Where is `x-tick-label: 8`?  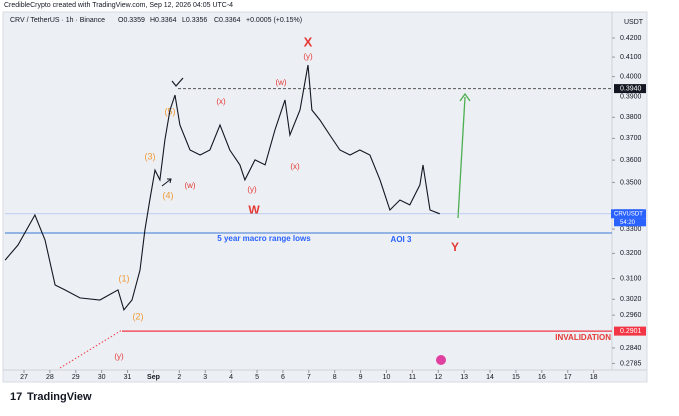 x-tick-label: 8 is located at coordinates (335, 377).